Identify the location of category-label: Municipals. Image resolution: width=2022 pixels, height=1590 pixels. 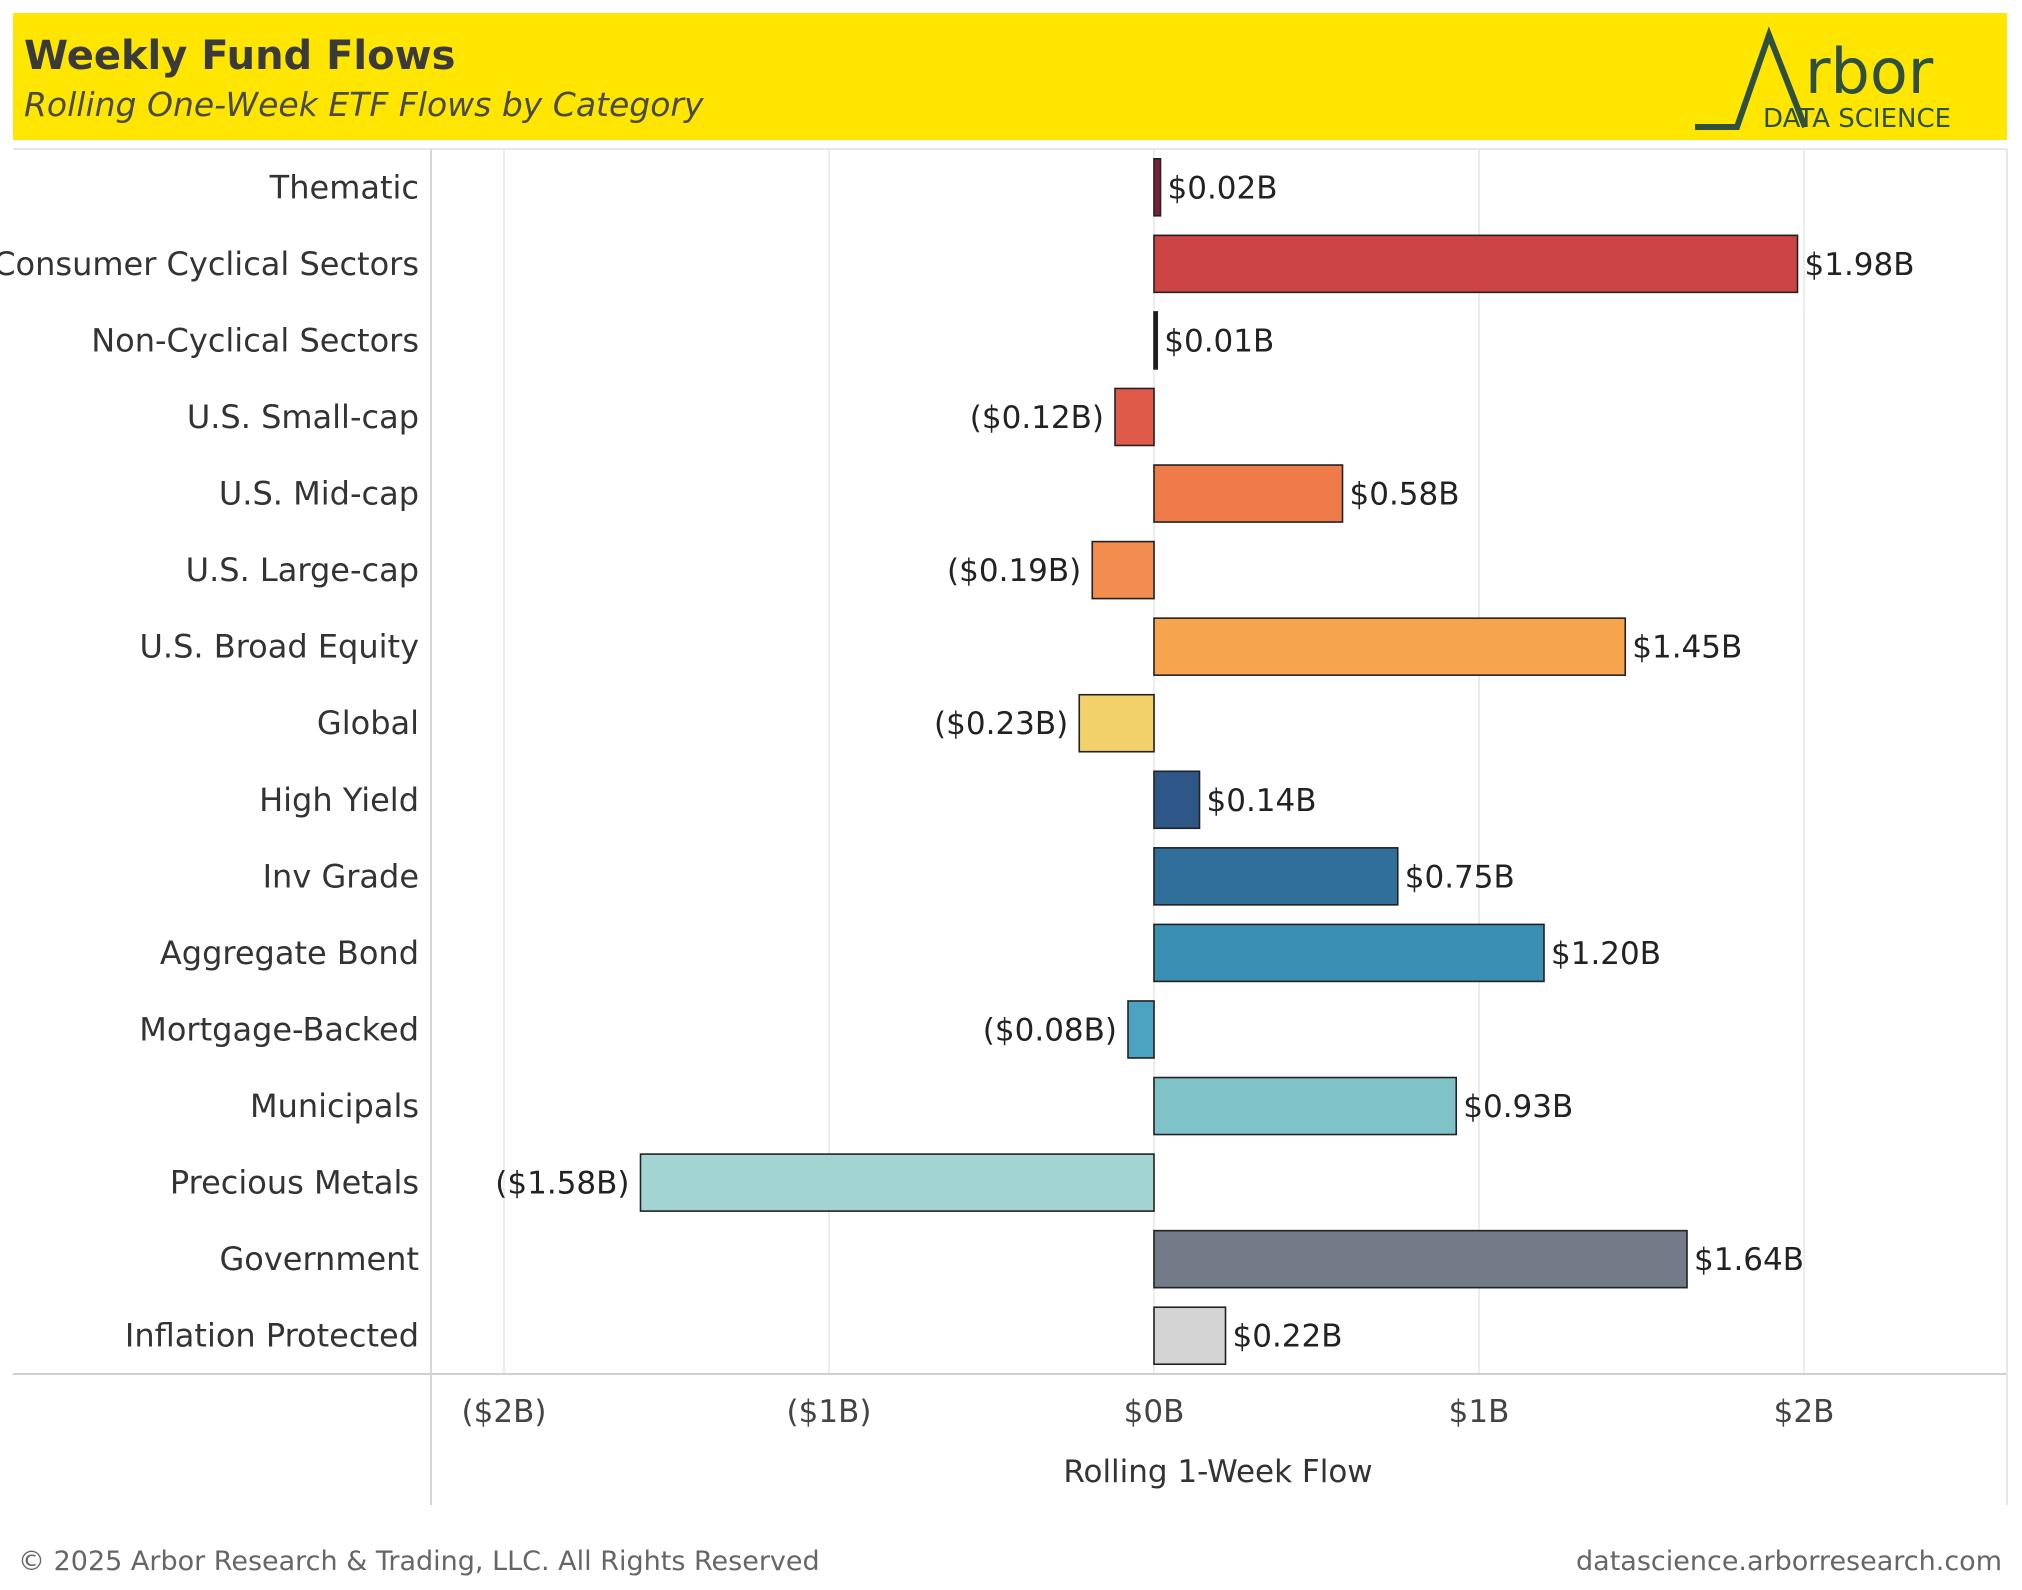
(334, 1106).